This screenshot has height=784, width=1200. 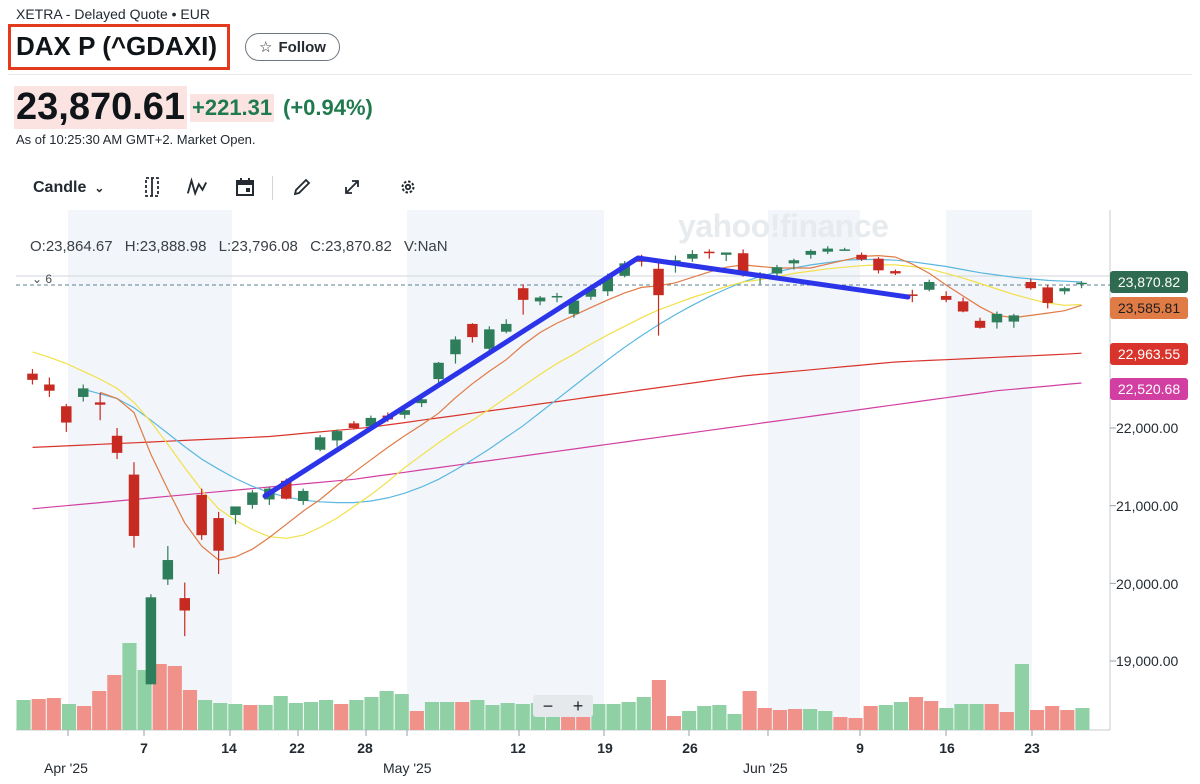 What do you see at coordinates (266, 47) in the screenshot?
I see `star-icon: ☆` at bounding box center [266, 47].